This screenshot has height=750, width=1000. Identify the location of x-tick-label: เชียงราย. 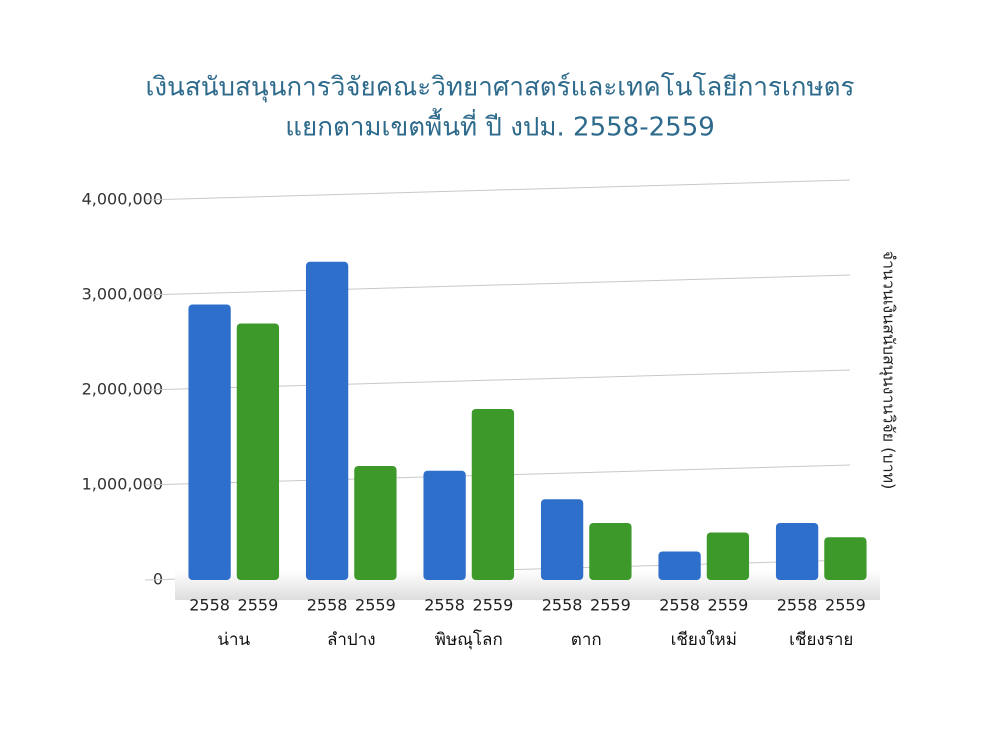
(821, 640).